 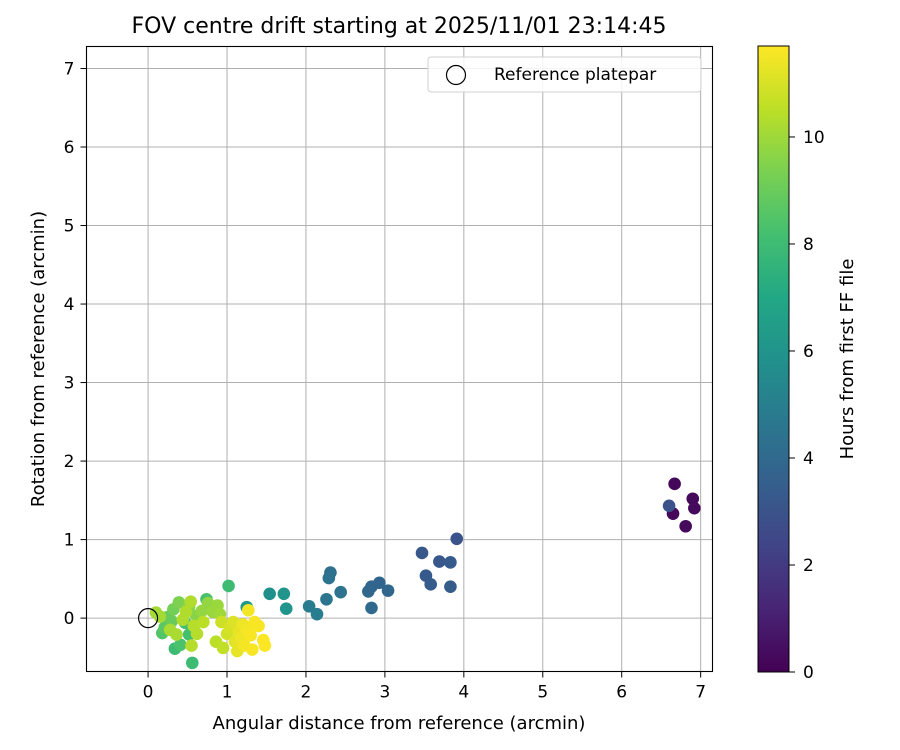 I want to click on y-tick-label: 1, so click(x=69, y=541).